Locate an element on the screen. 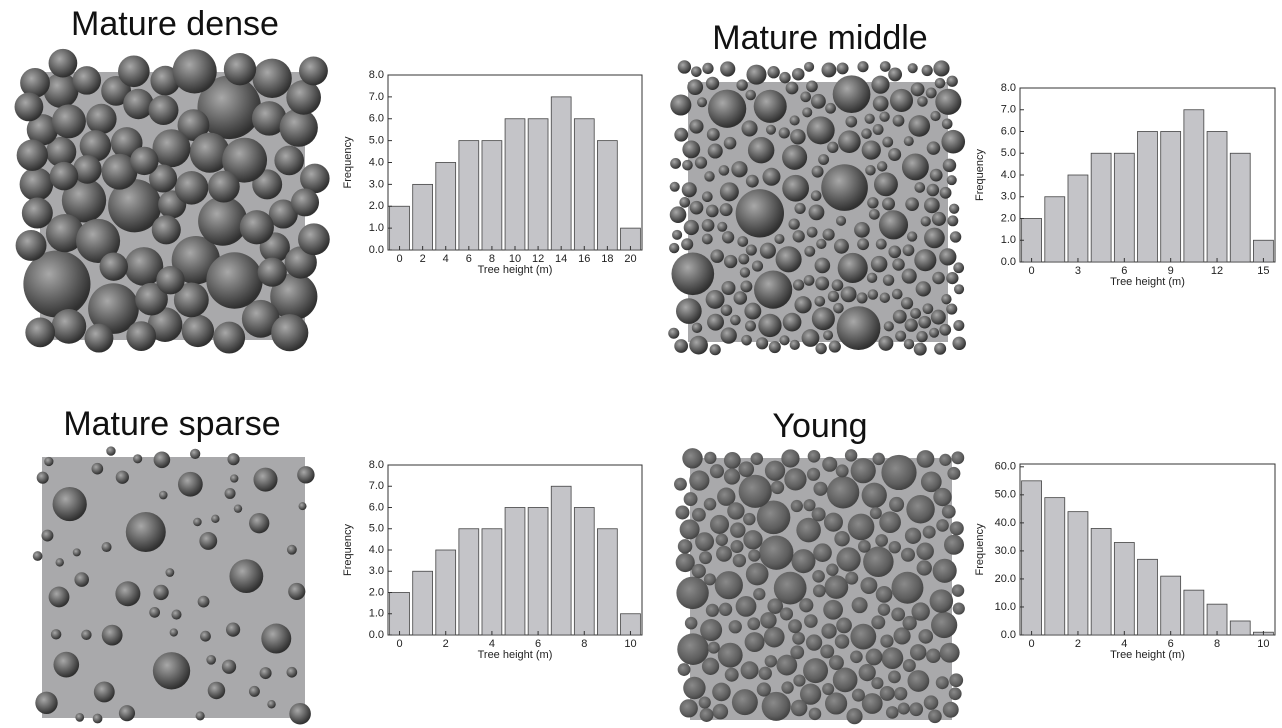  y-tick-label: 0.0 is located at coordinates (376, 250).